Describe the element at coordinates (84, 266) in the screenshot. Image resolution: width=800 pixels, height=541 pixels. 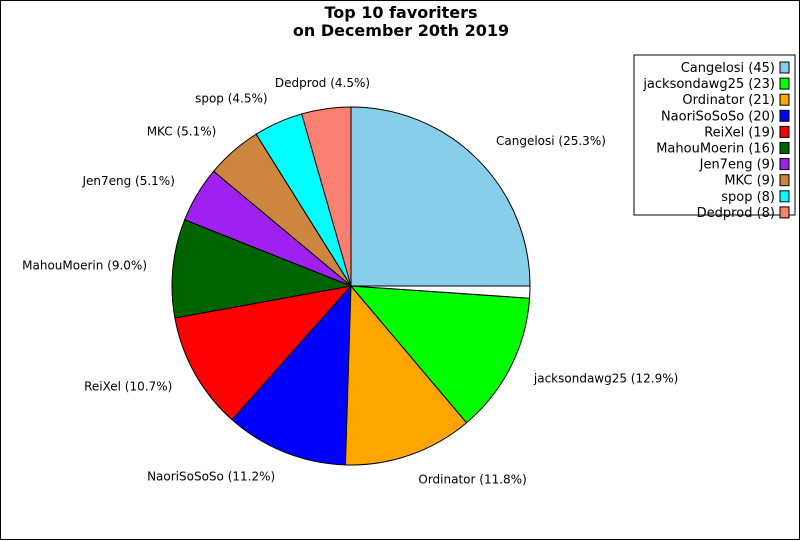
I see `slice-label-mahoumoerin: MahouMoerin (9.0%)` at that location.